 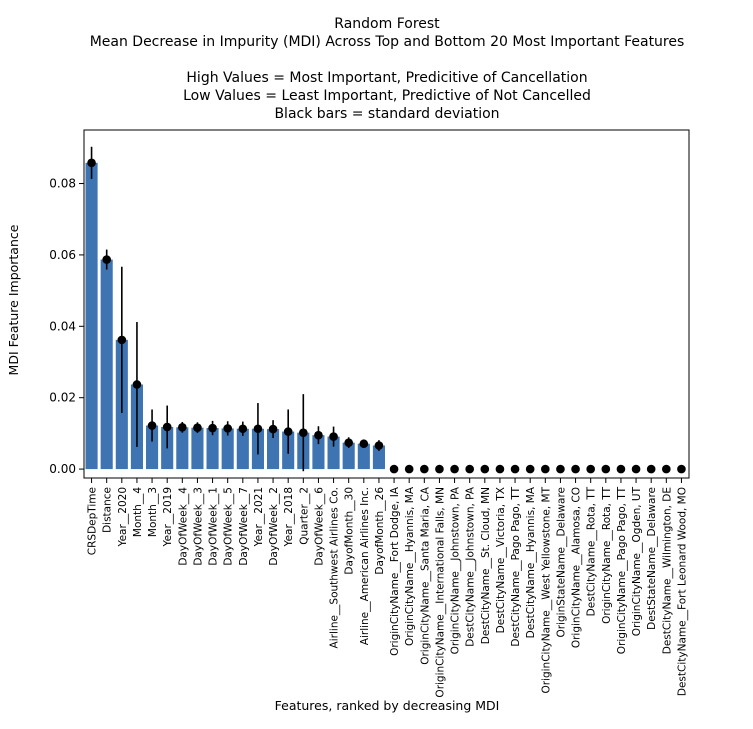 What do you see at coordinates (501, 560) in the screenshot?
I see `x-tick-label: DestCityName__Victoria, TX` at bounding box center [501, 560].